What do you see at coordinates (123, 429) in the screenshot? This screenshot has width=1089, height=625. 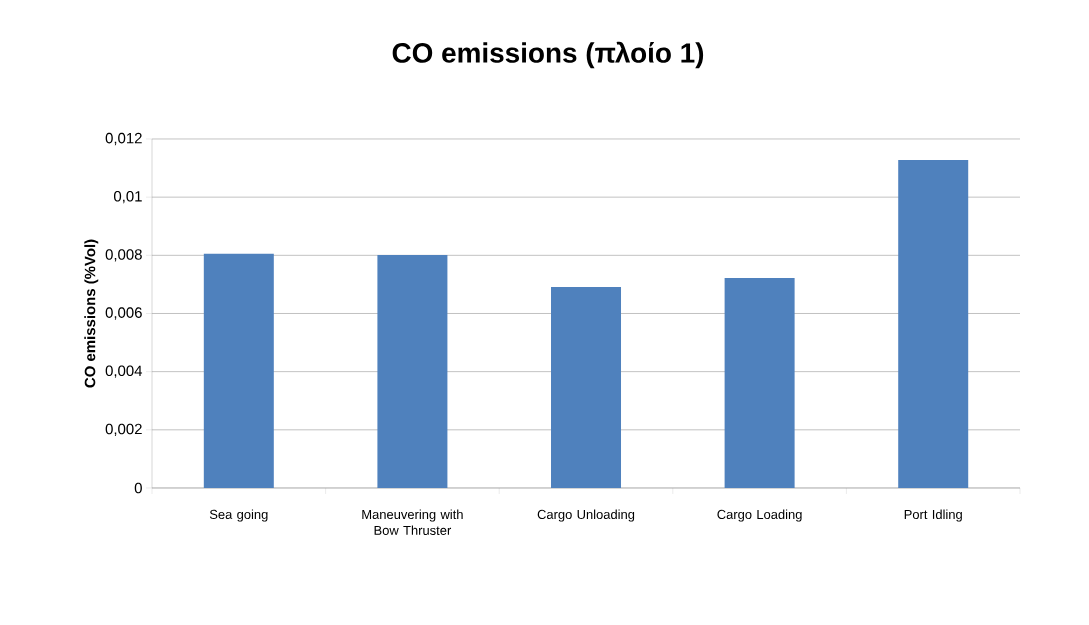 I see `y-tick-label: 0,002` at bounding box center [123, 429].